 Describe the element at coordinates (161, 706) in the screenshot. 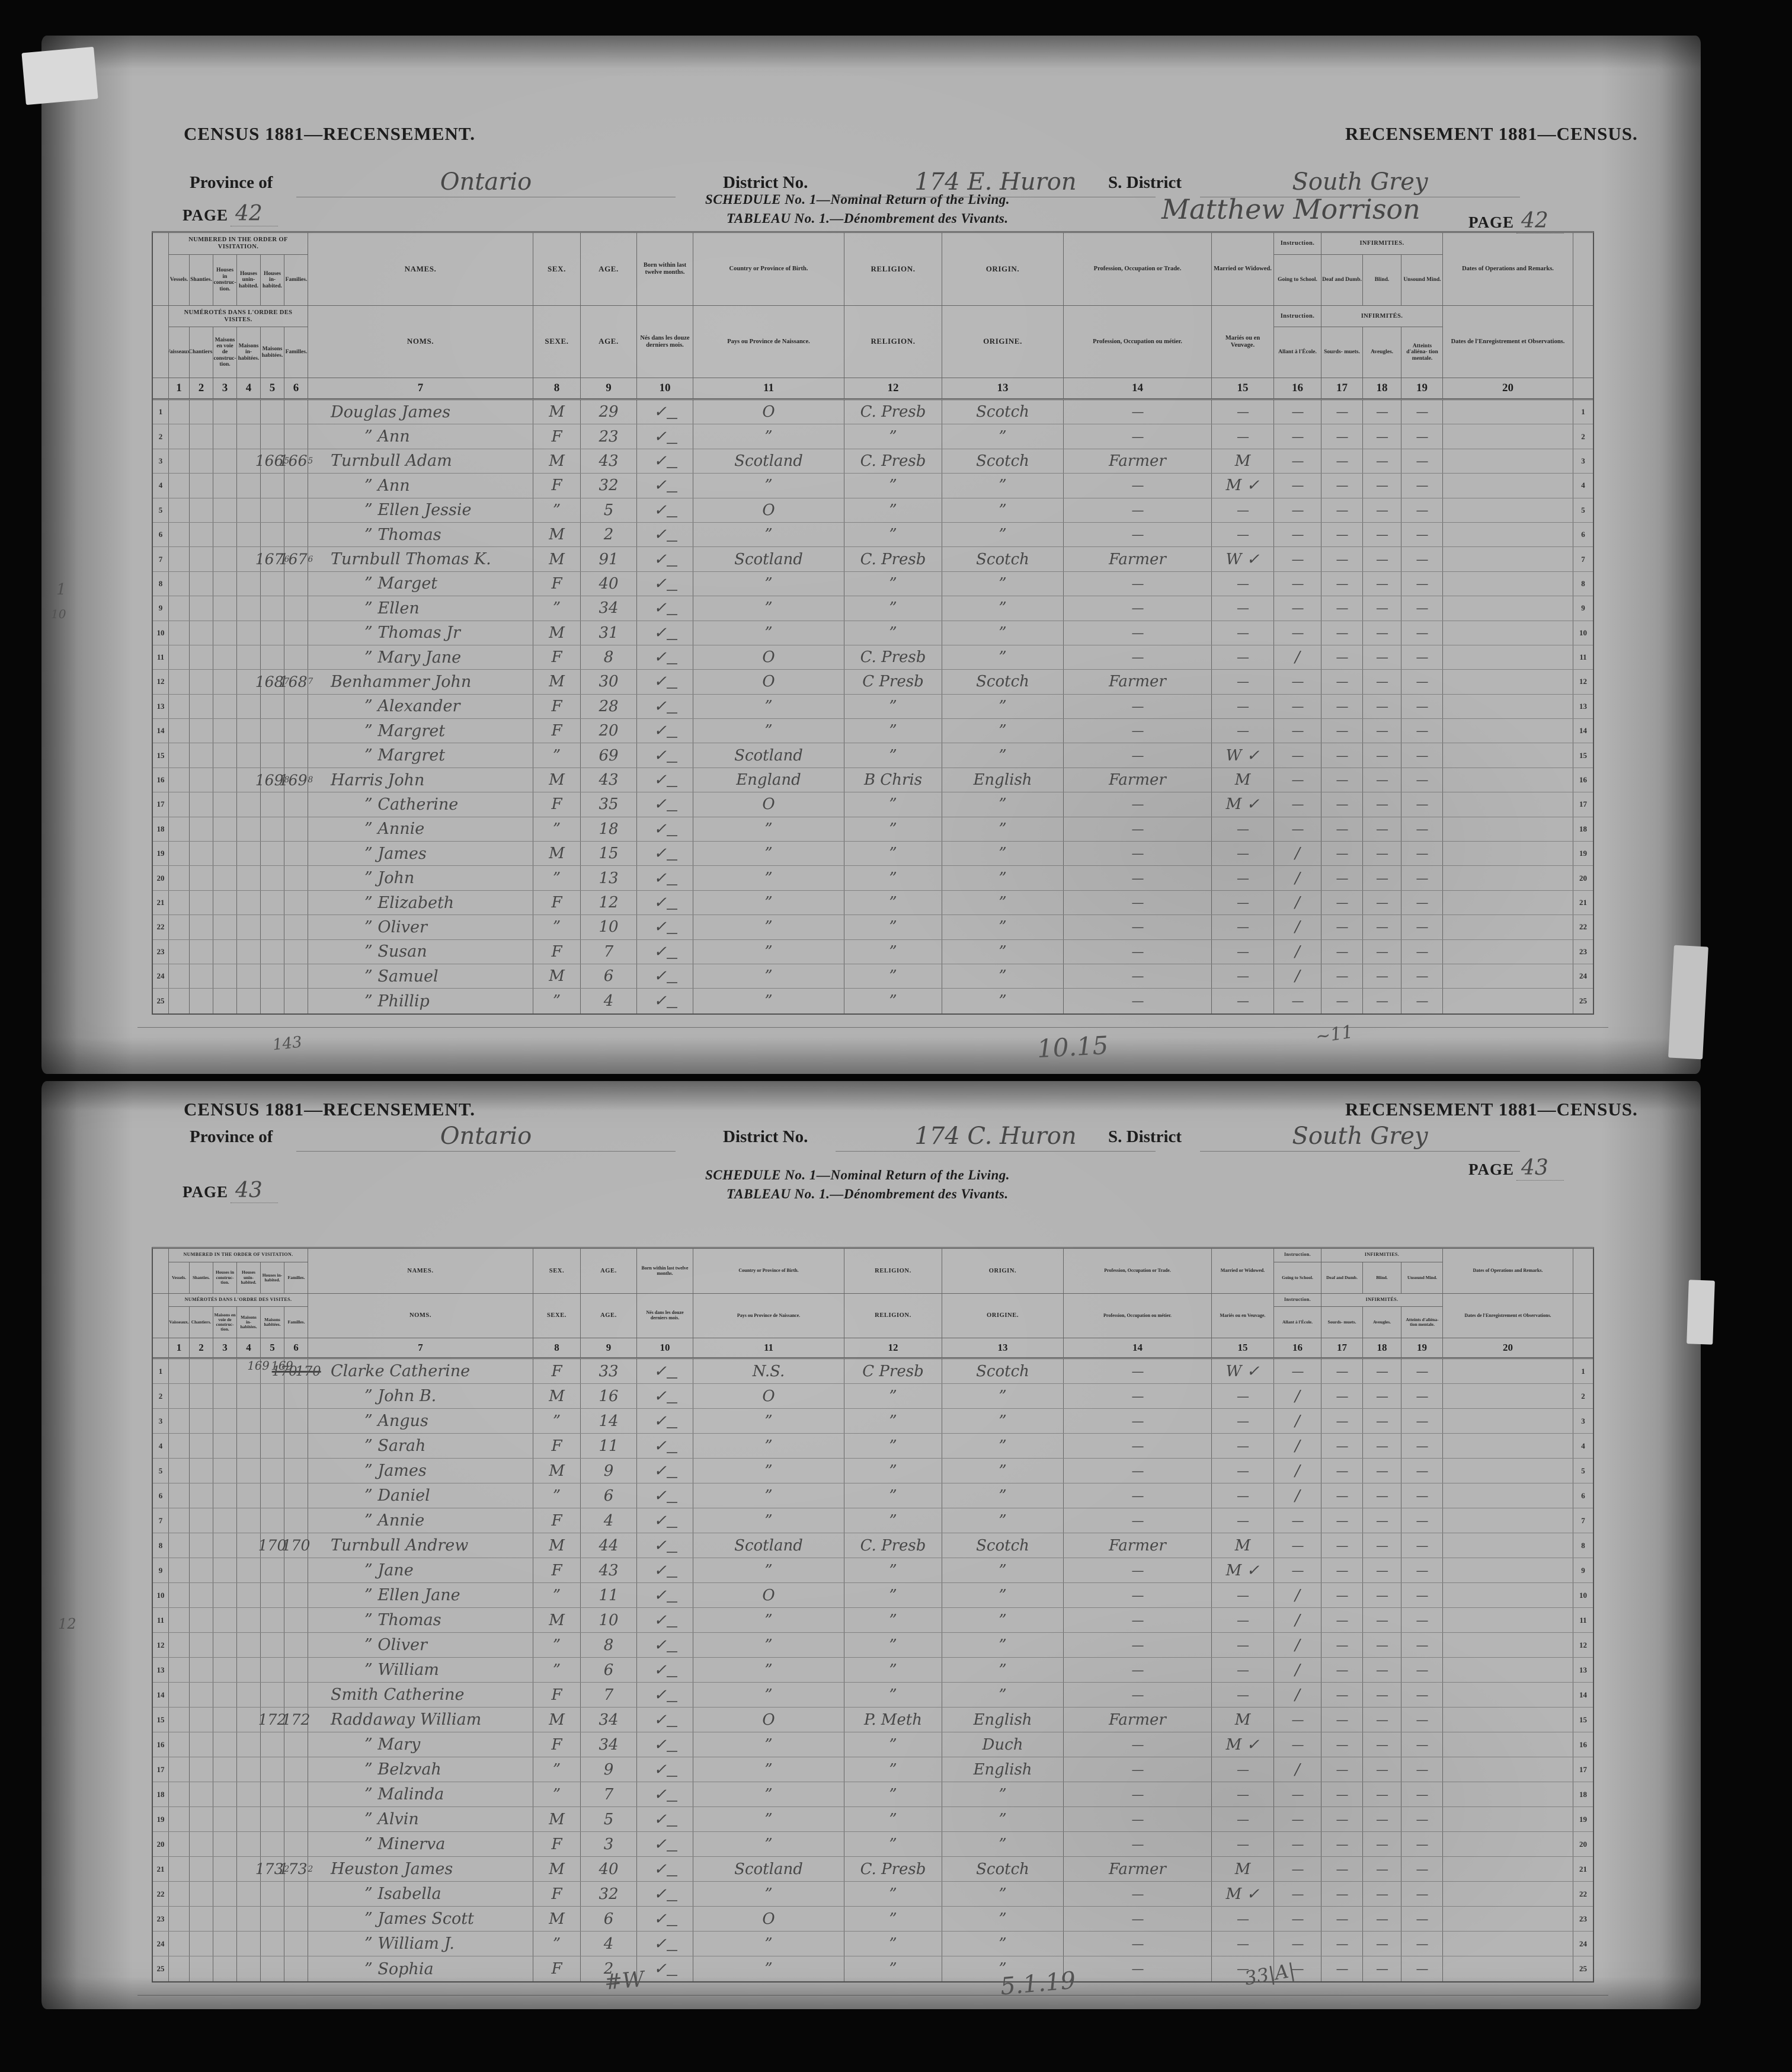

I see `row-number: 13` at that location.